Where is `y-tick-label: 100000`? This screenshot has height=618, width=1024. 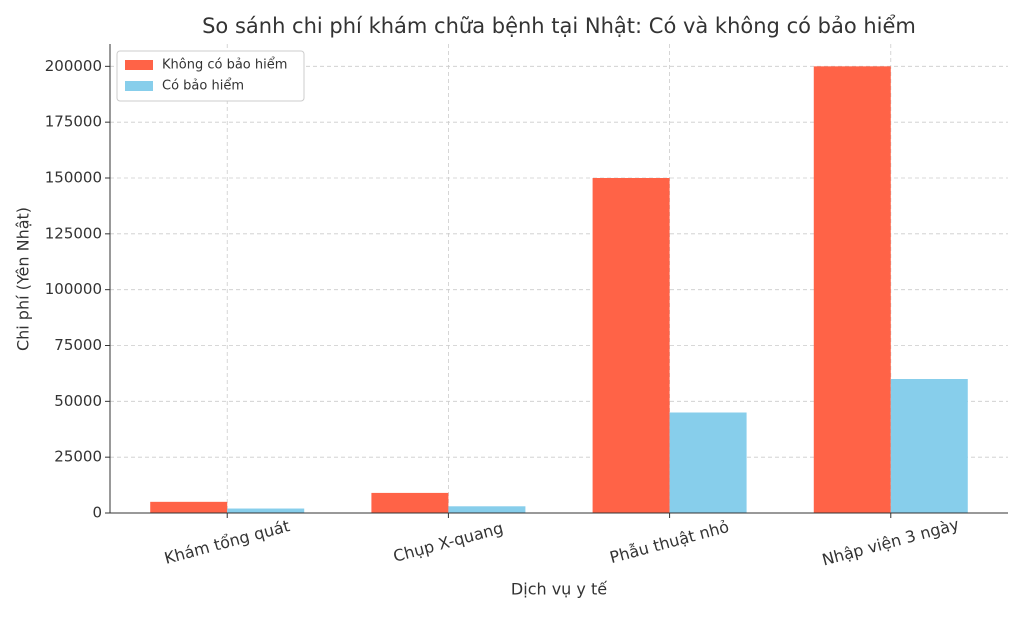 y-tick-label: 100000 is located at coordinates (73, 289).